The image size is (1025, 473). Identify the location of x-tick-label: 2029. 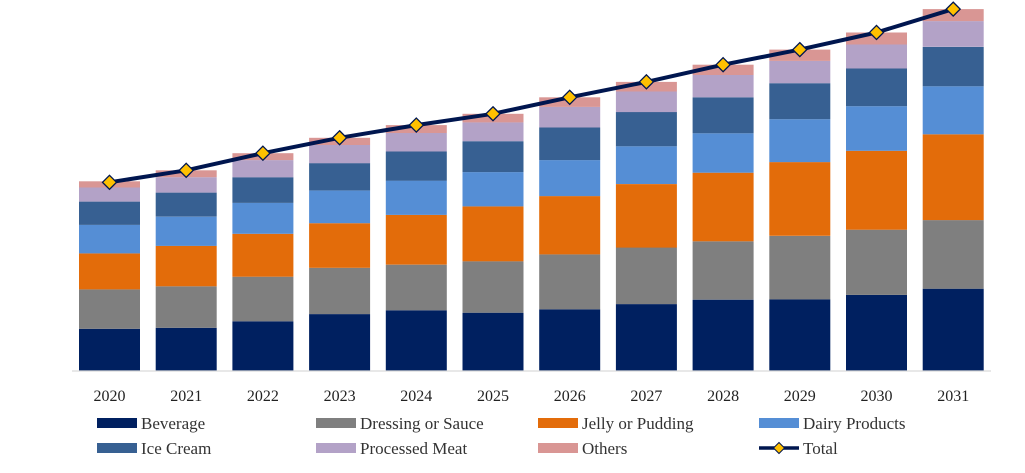
(800, 396).